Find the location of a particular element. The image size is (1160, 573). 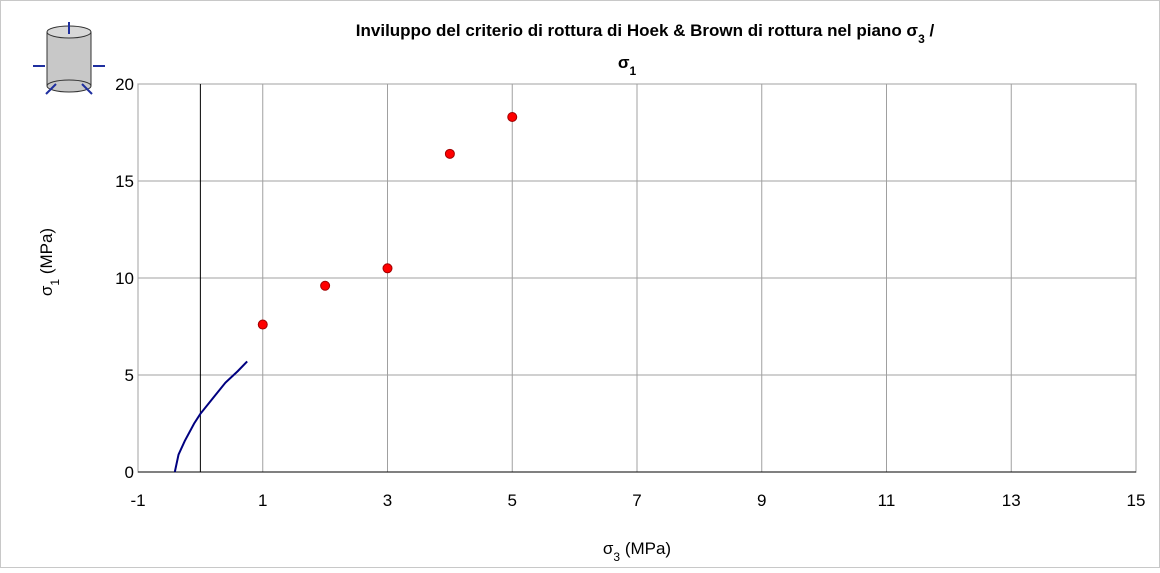

y-tick-label: 20 is located at coordinates (124, 84).